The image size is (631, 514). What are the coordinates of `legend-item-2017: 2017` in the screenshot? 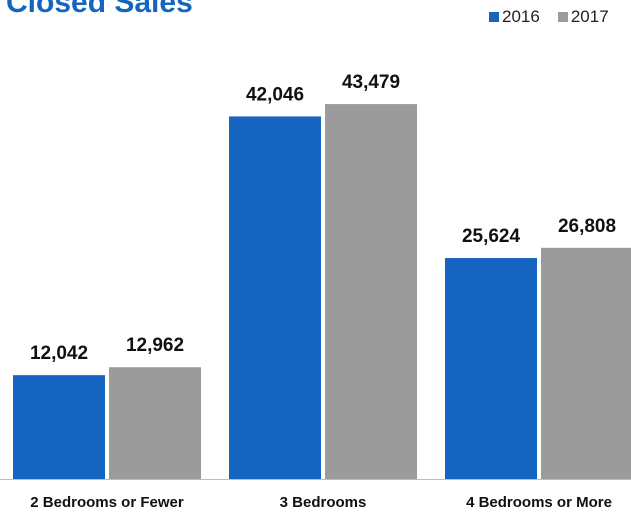 It's located at (583, 17).